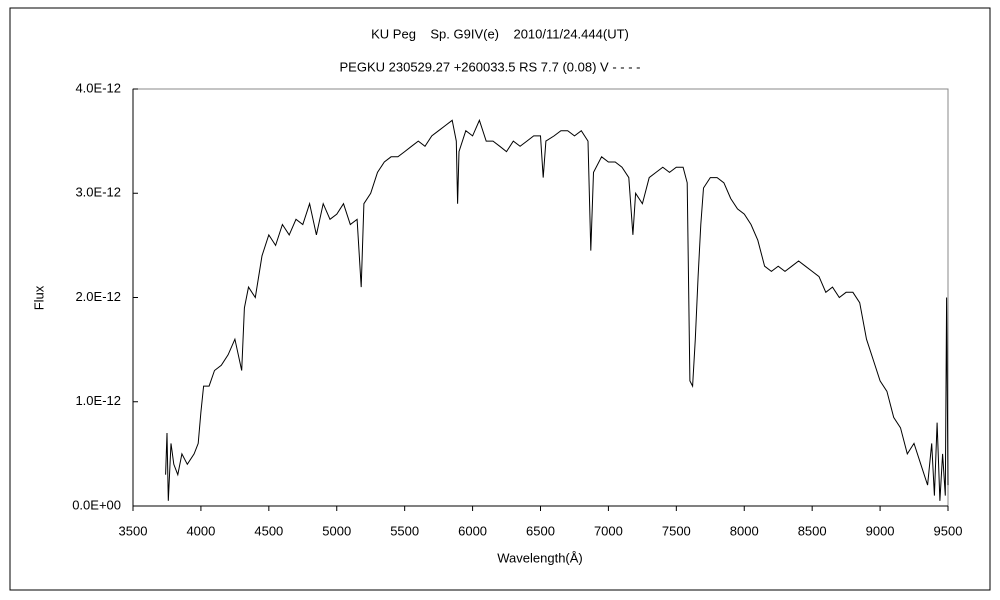 This screenshot has height=600, width=1000. I want to click on x-tick-label: 4000, so click(200, 530).